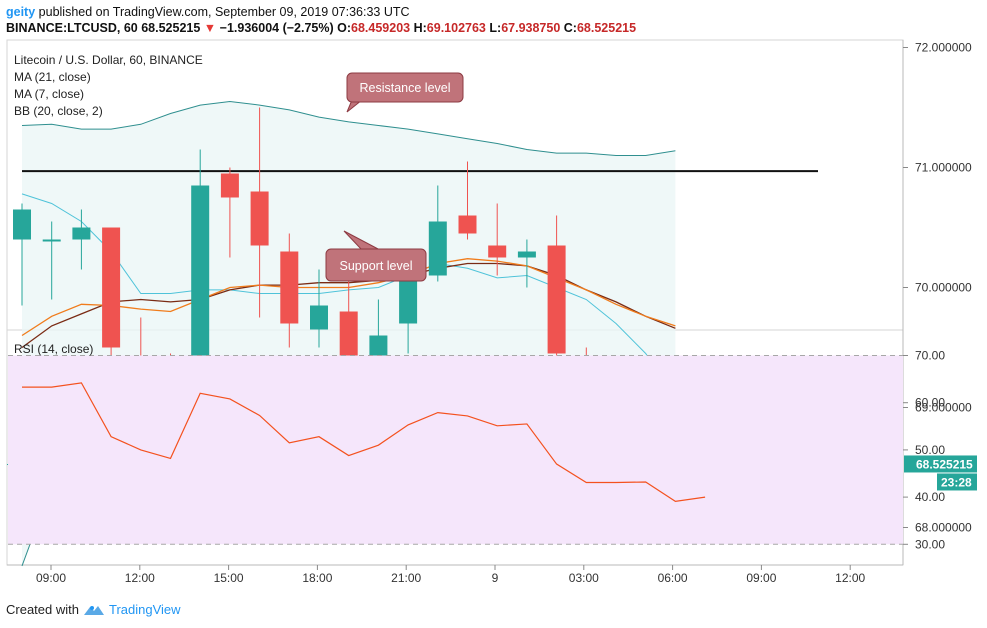 The width and height of the screenshot is (987, 628). Describe the element at coordinates (381, 28) in the screenshot. I see `open-value: 68.459203` at that location.